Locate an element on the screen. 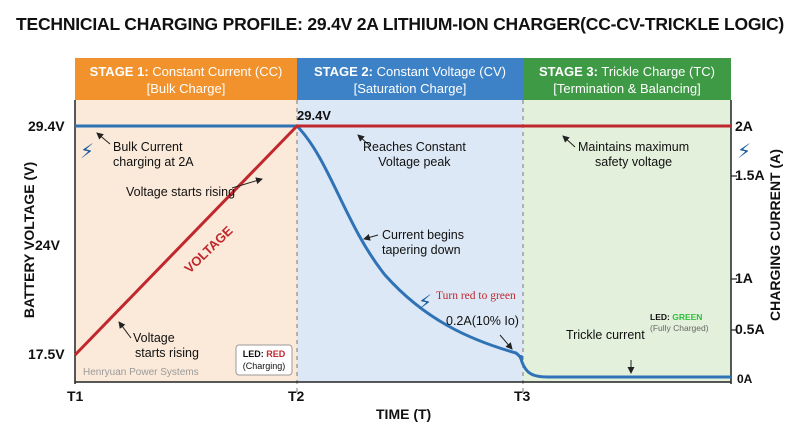  t3-transition-point is located at coordinates (521, 357).